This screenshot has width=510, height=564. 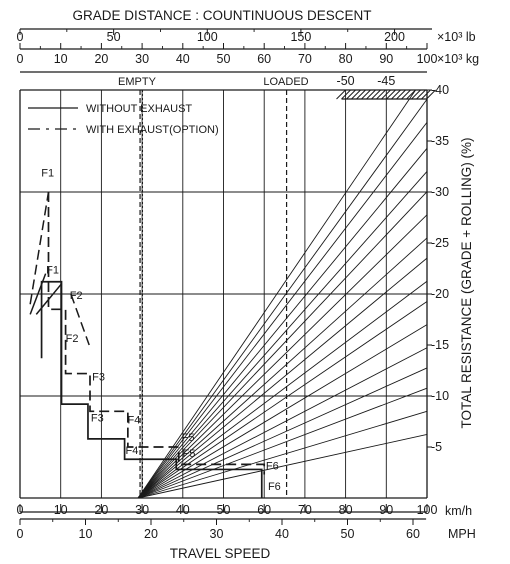 I want to click on tick-label-mph: 10, so click(x=86, y=534).